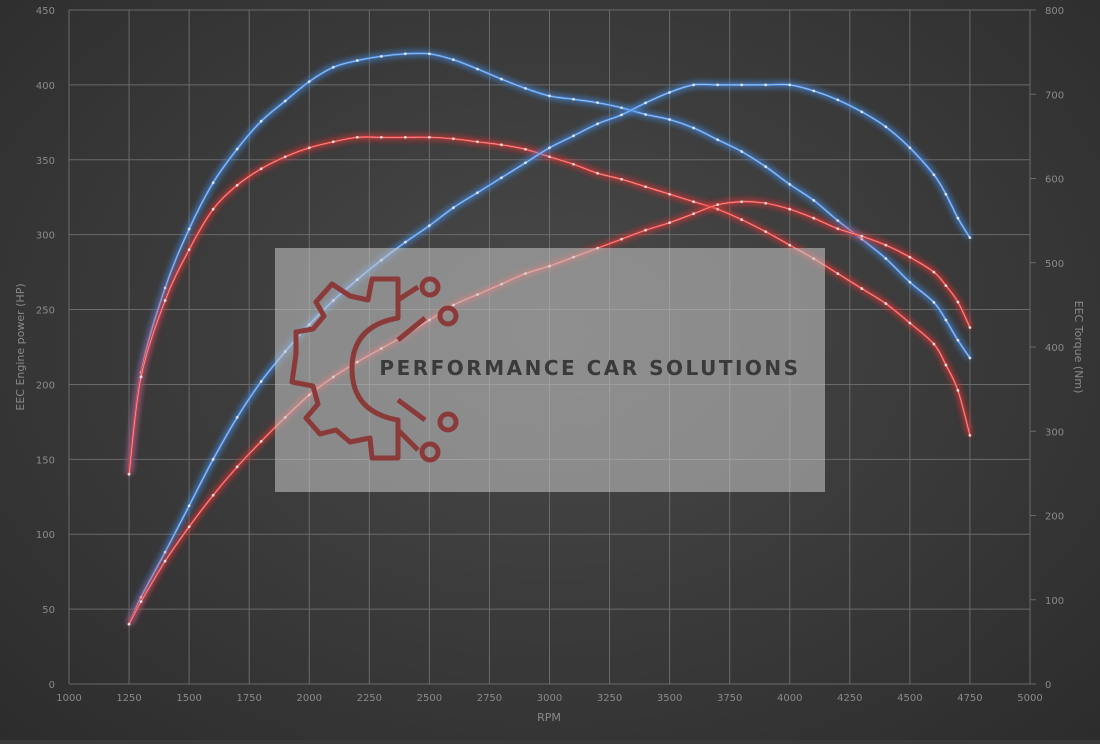  What do you see at coordinates (369, 698) in the screenshot?
I see `x-tick-label: 2250` at bounding box center [369, 698].